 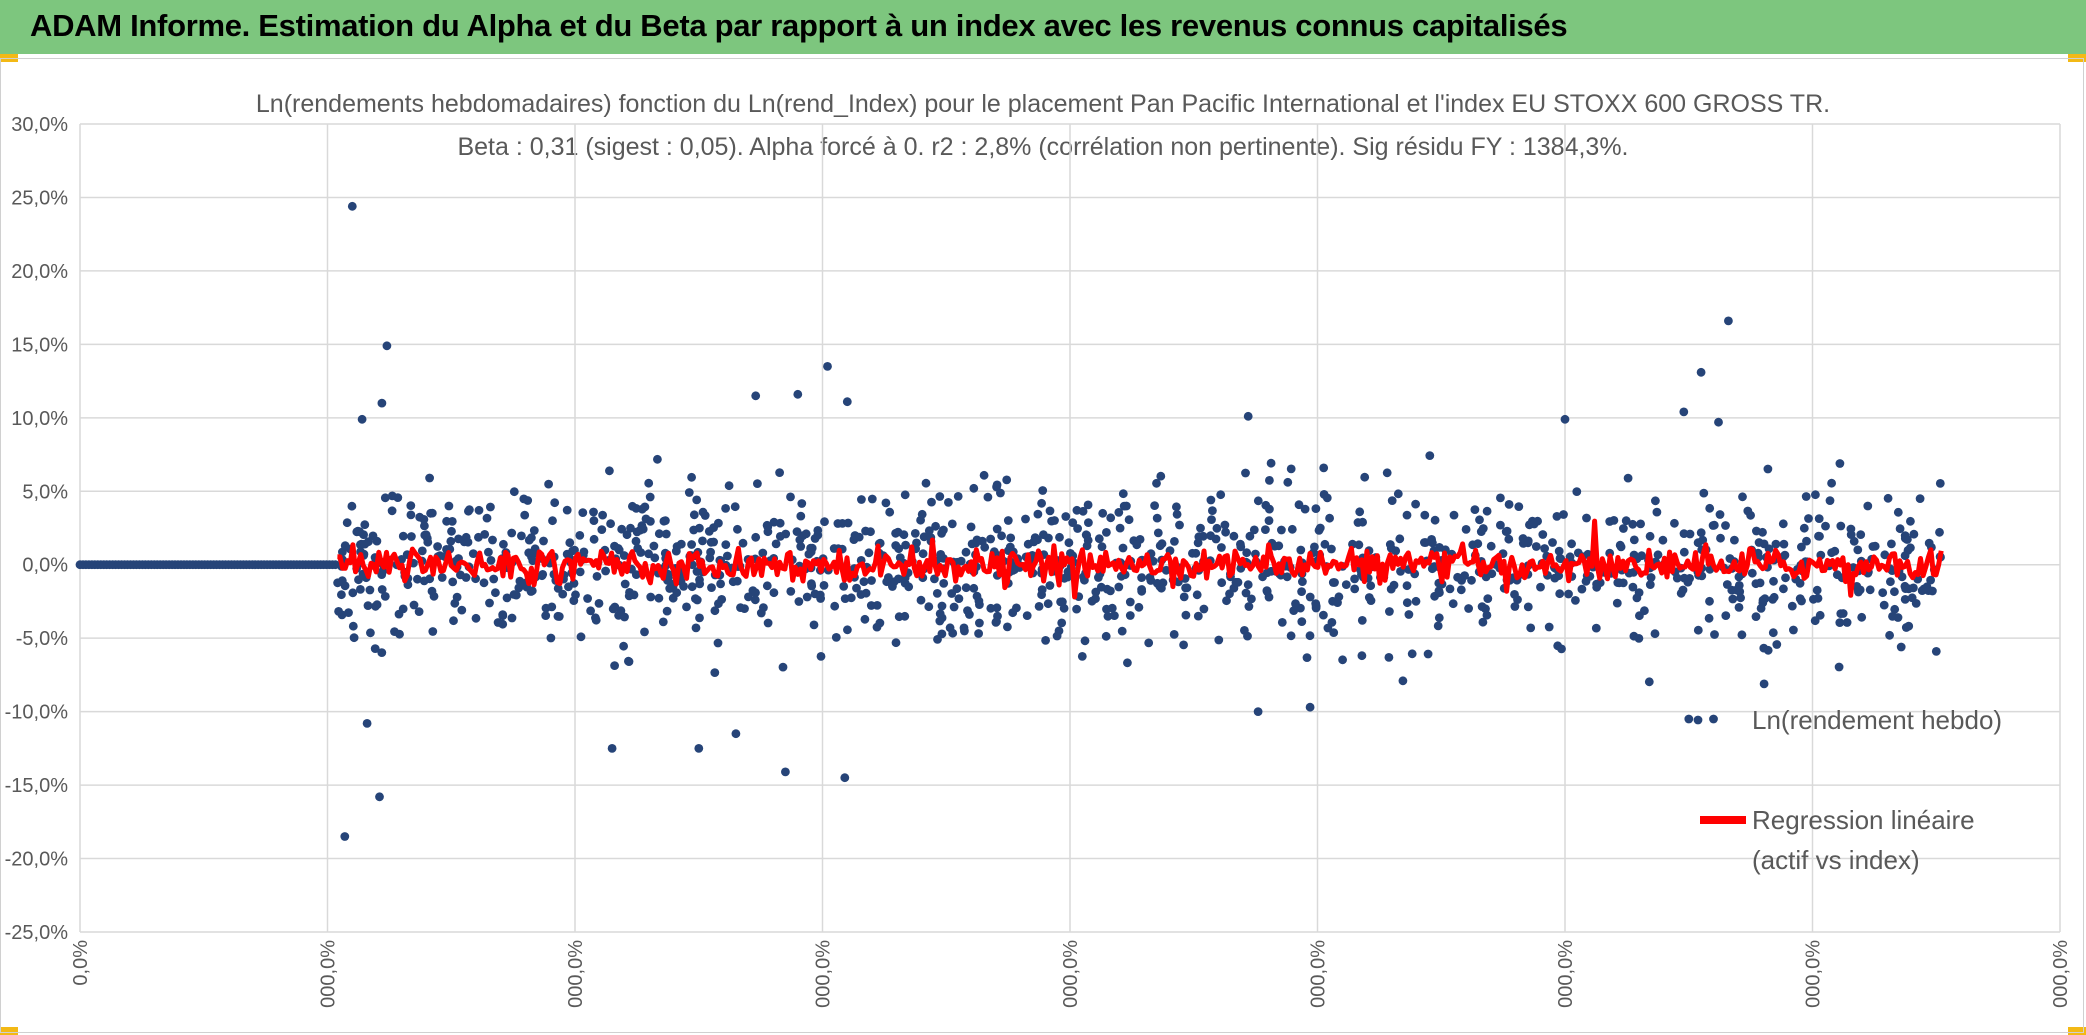 I want to click on y-tick-label: -25,0%, so click(x=37, y=933).